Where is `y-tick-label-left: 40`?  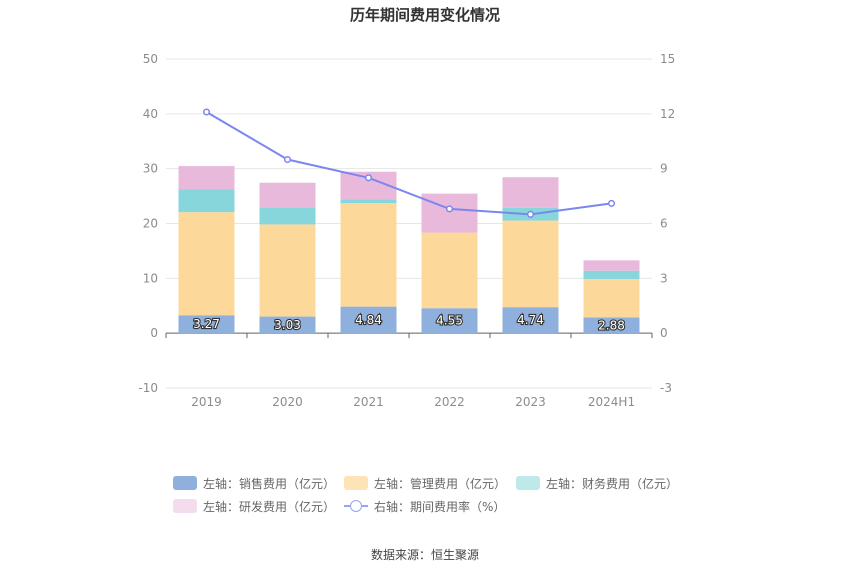 y-tick-label-left: 40 is located at coordinates (150, 114).